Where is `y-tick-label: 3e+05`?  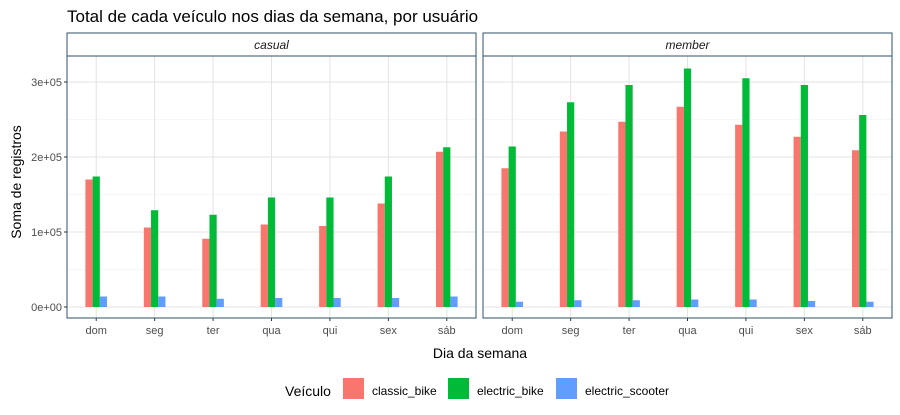
y-tick-label: 3e+05 is located at coordinates (46, 83).